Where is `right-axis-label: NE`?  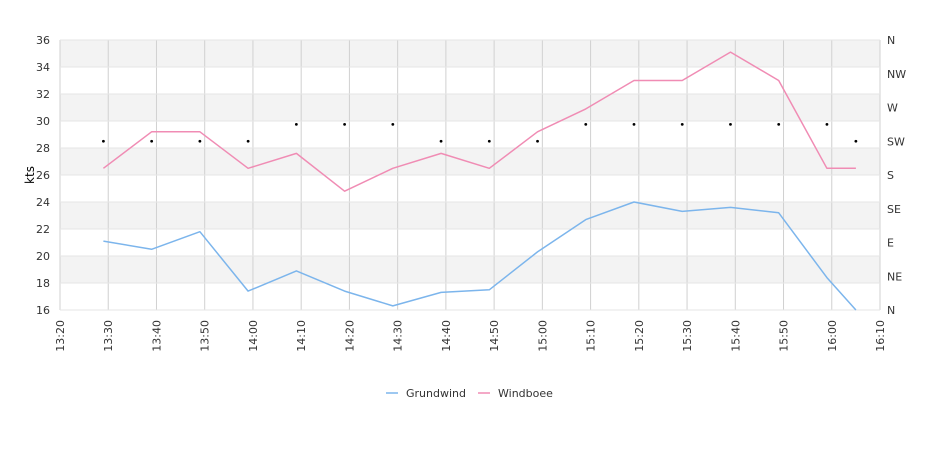
right-axis-label: NE is located at coordinates (894, 276).